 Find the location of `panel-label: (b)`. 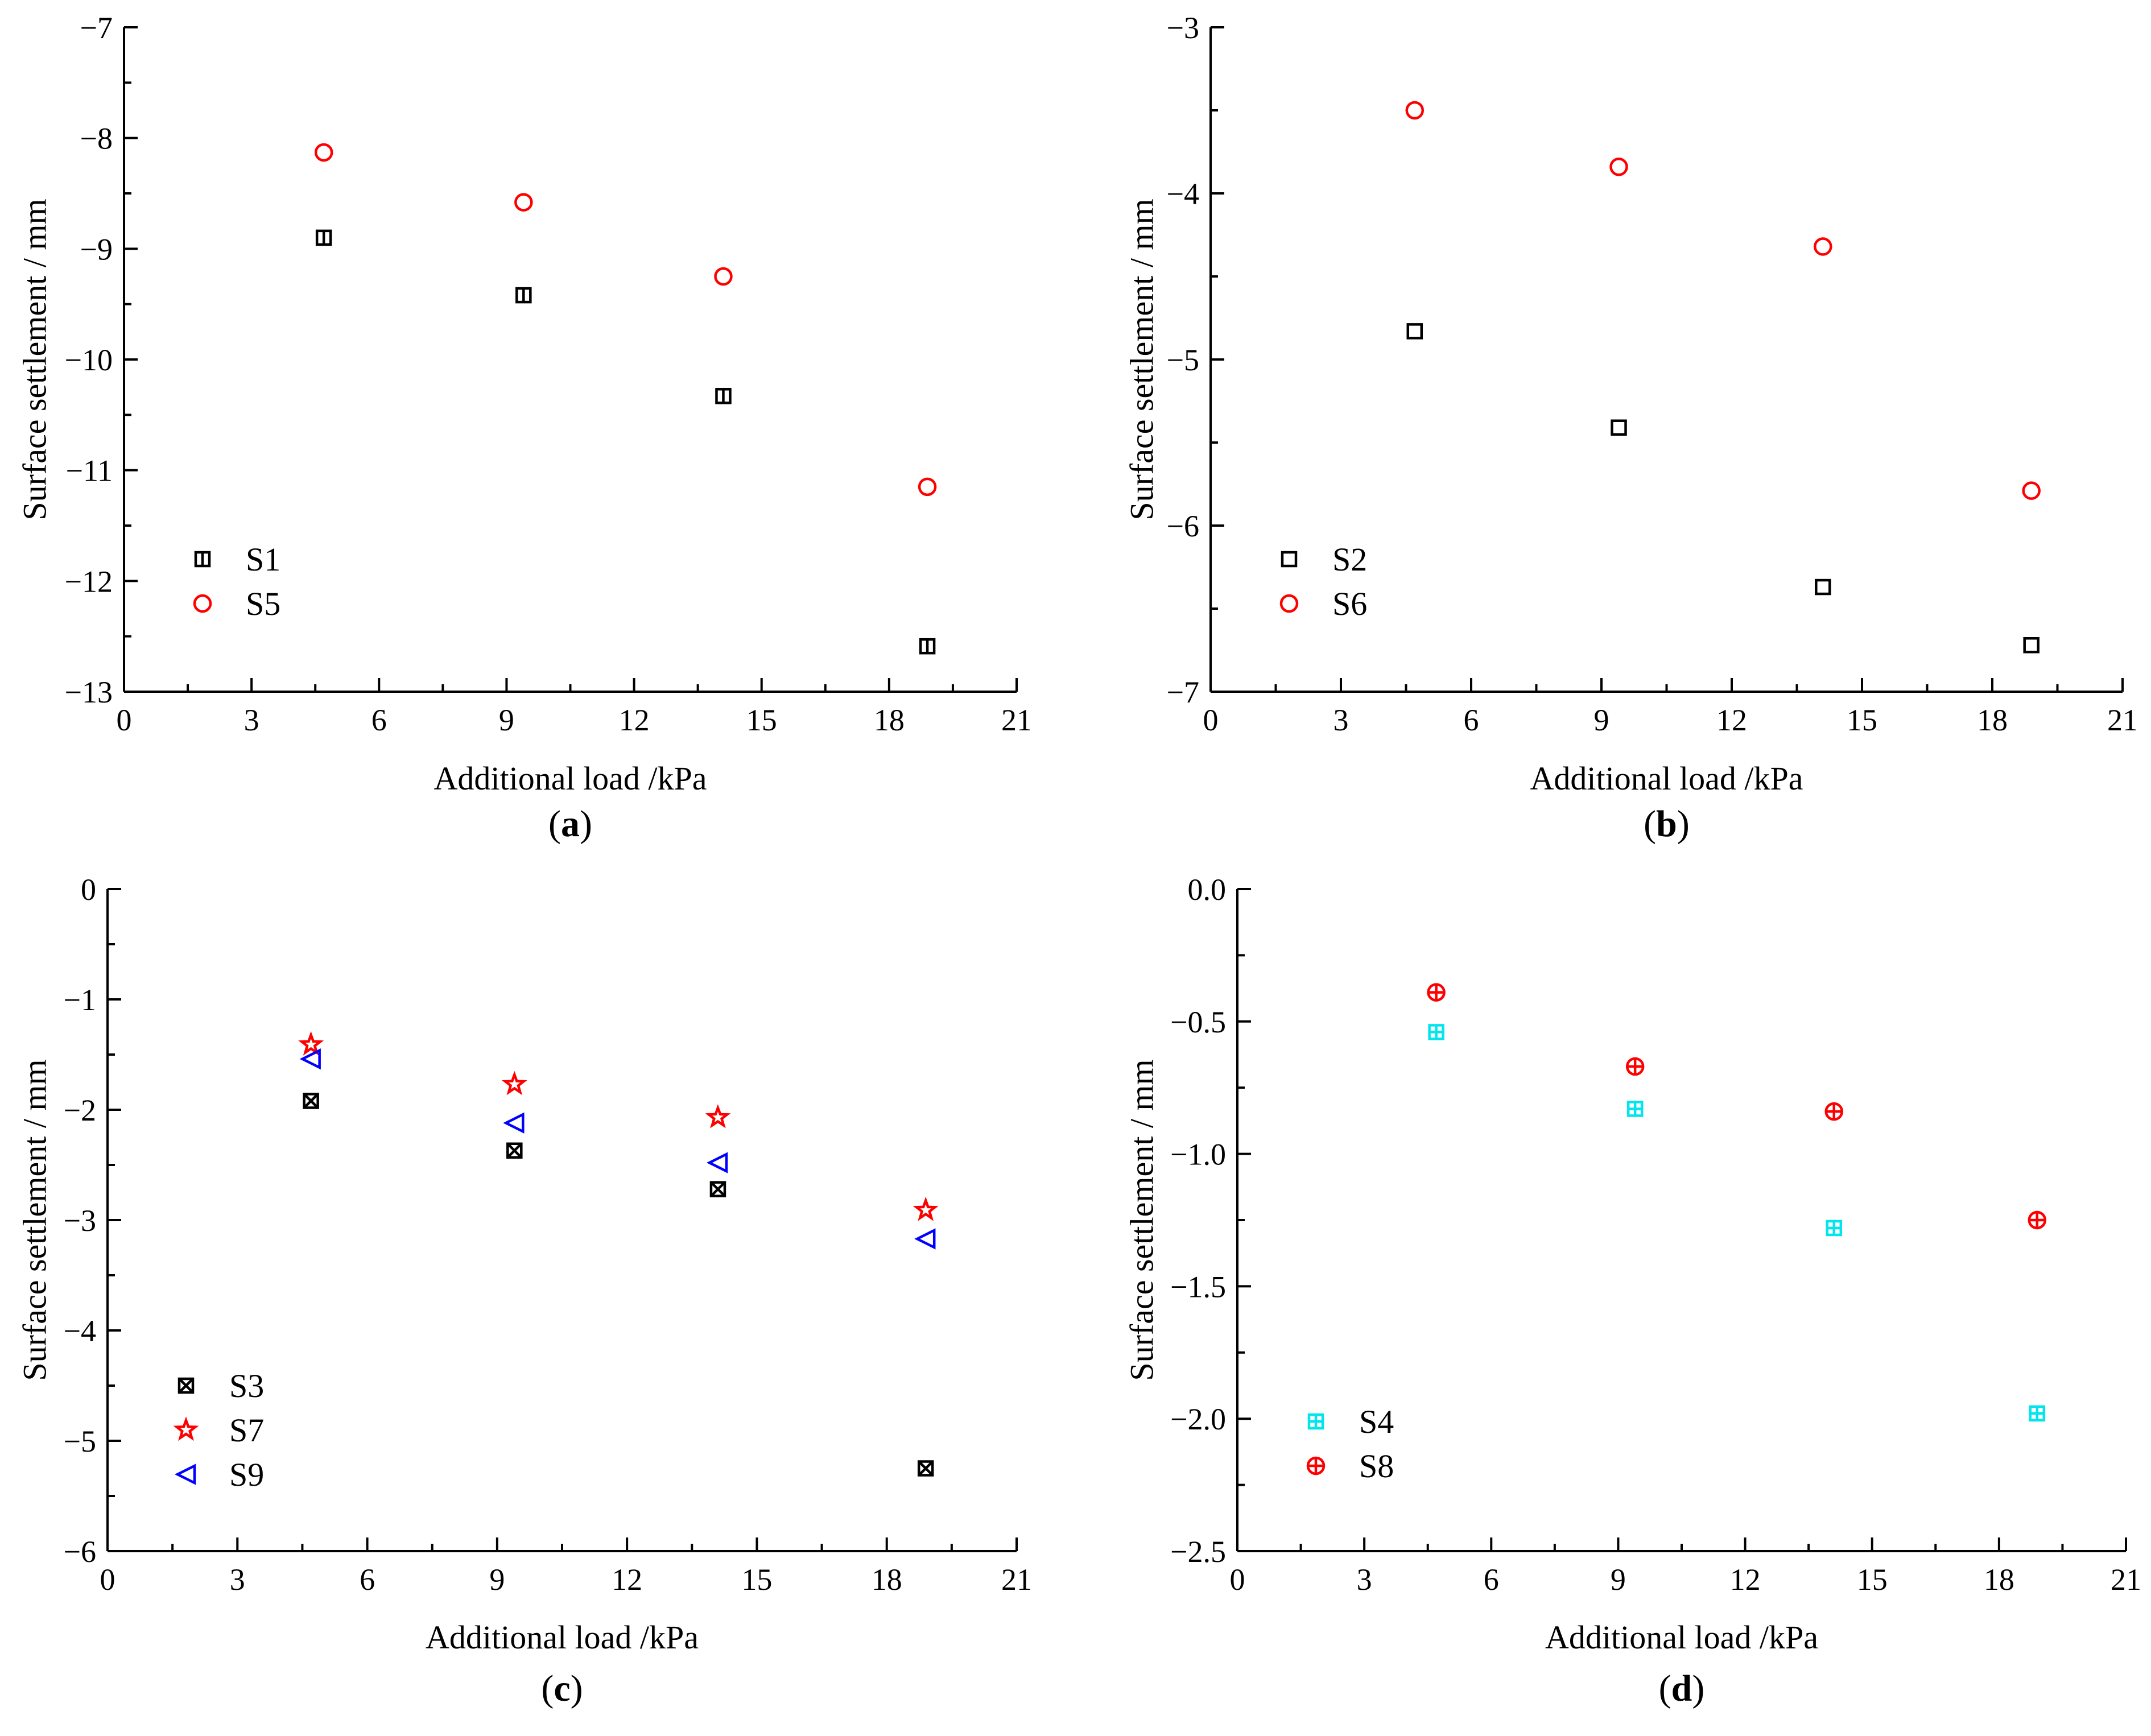

panel-label: (b) is located at coordinates (1667, 824).